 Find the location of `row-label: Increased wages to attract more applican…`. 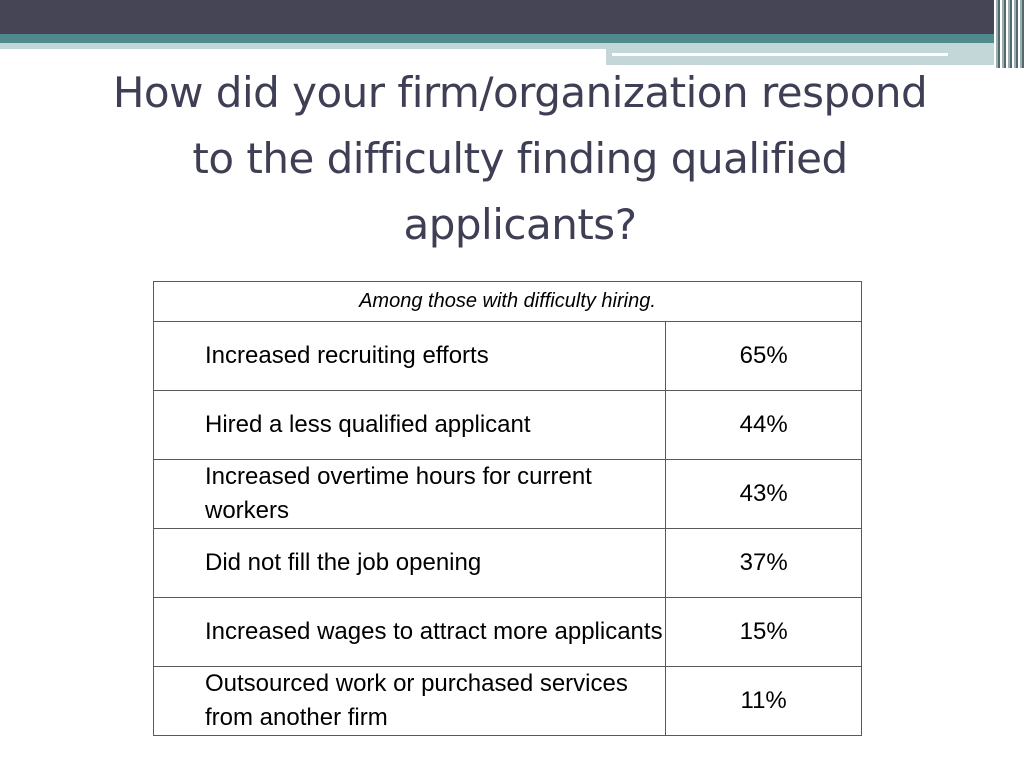

row-label: Increased wages to attract more applican… is located at coordinates (409, 632).